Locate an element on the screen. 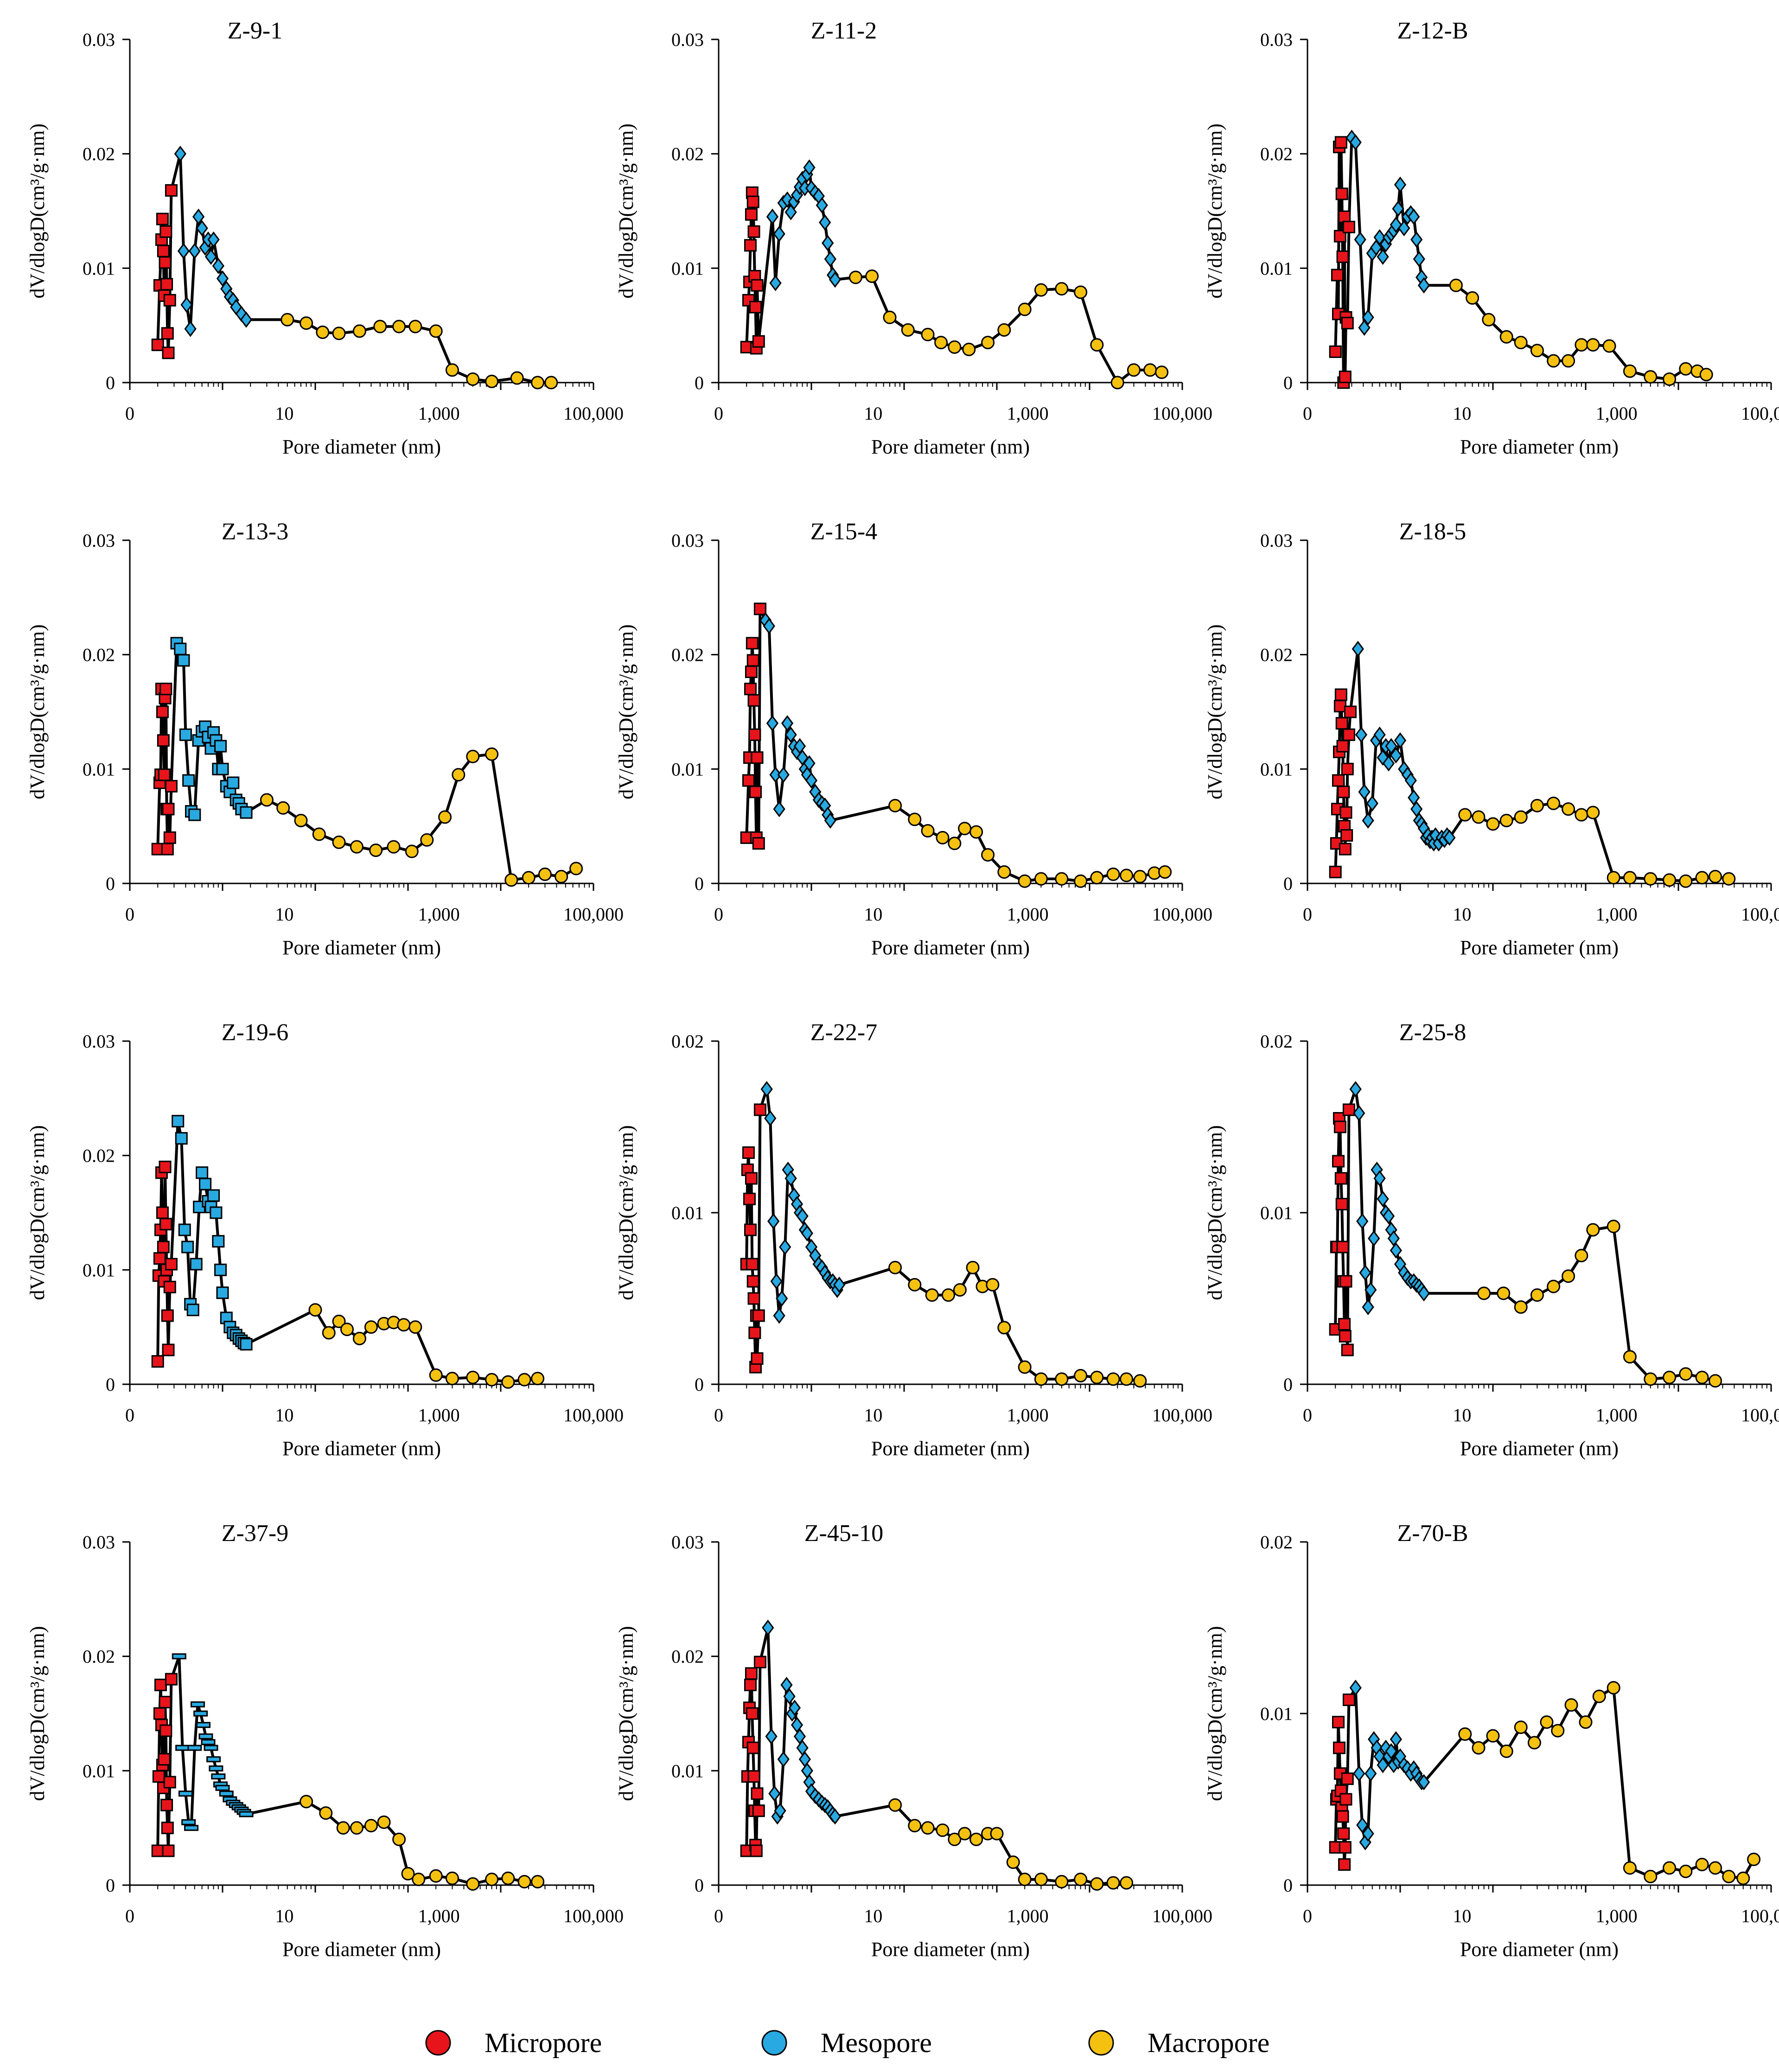  x-tick-label: 10 is located at coordinates (873, 1916).